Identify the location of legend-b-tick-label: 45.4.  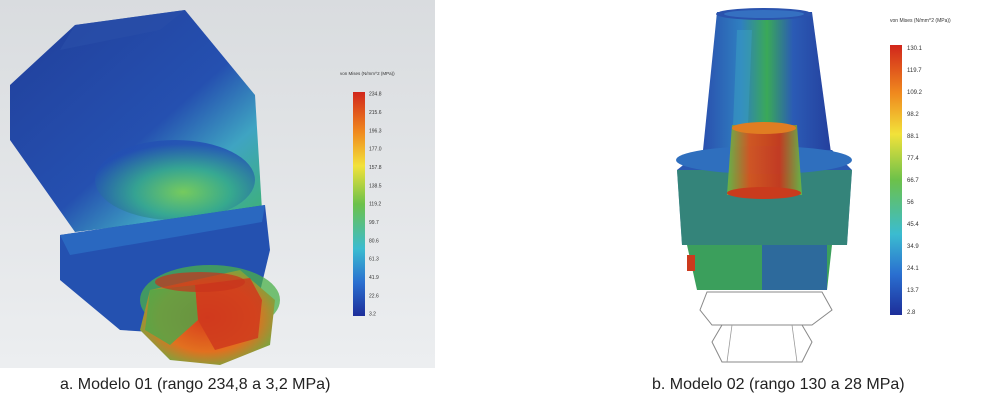
(913, 225).